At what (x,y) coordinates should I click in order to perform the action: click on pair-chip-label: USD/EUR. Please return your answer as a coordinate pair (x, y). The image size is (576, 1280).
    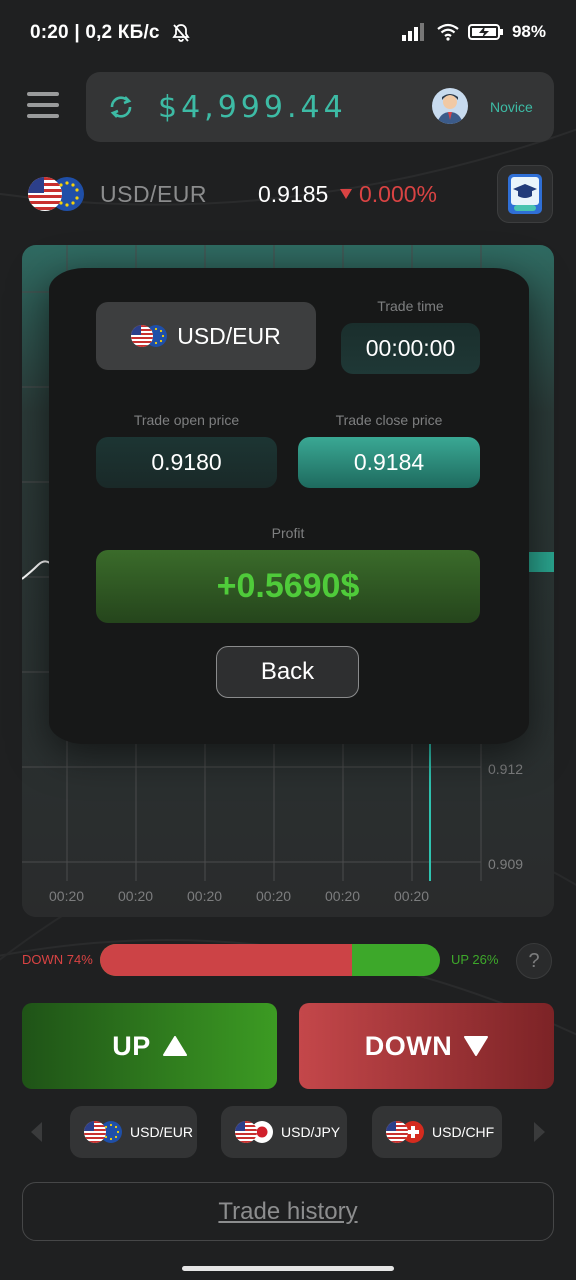
    Looking at the image, I should click on (162, 1132).